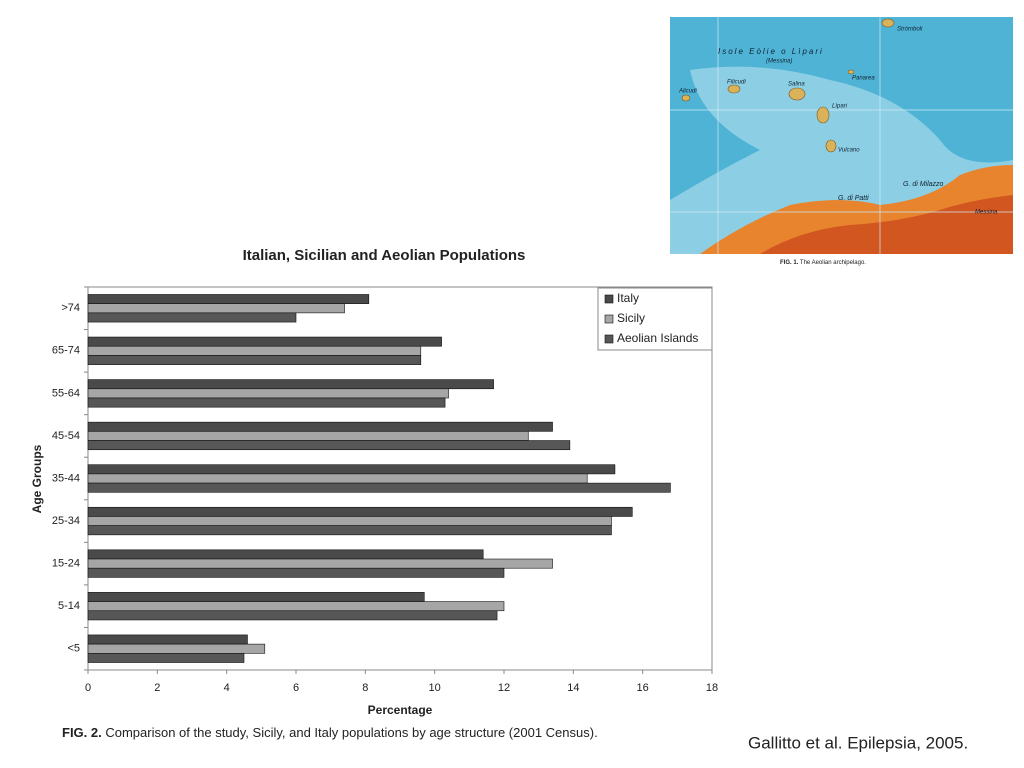  I want to click on islands, so click(788, 85).